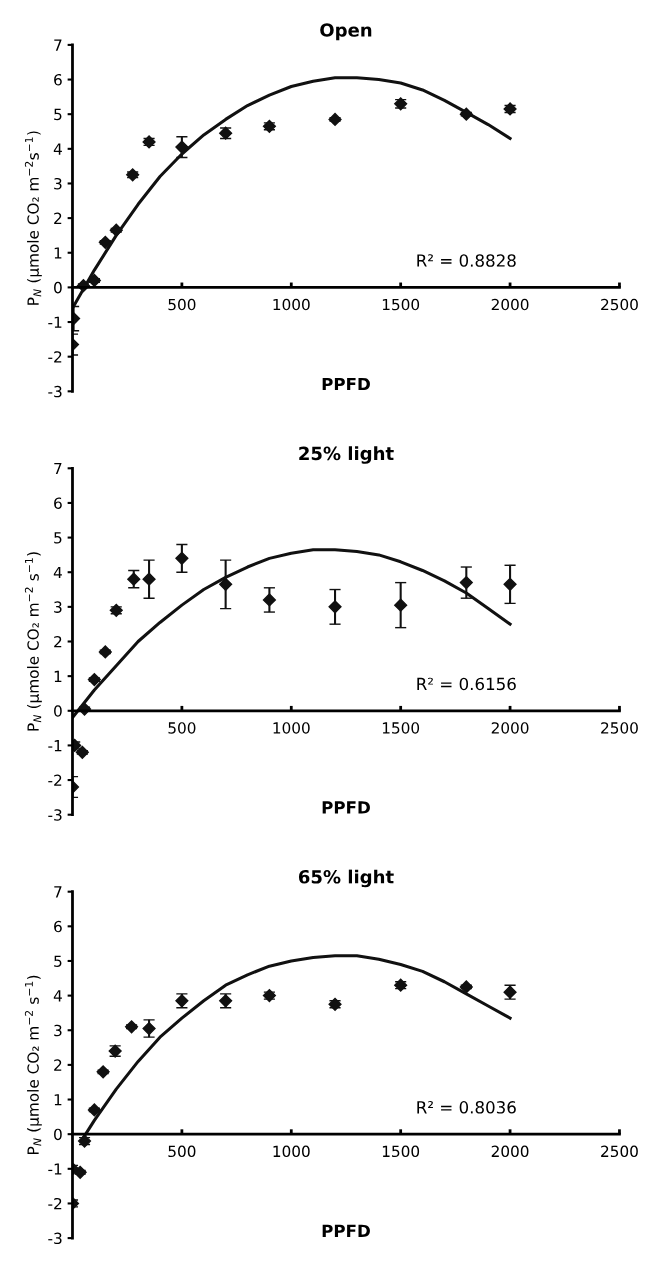 This screenshot has height=1283, width=659. I want to click on chart-title: 65% light, so click(346, 878).